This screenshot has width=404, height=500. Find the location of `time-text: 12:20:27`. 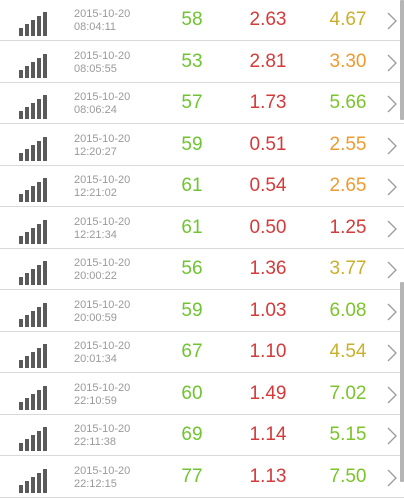

time-text: 12:20:27 is located at coordinates (95, 152).